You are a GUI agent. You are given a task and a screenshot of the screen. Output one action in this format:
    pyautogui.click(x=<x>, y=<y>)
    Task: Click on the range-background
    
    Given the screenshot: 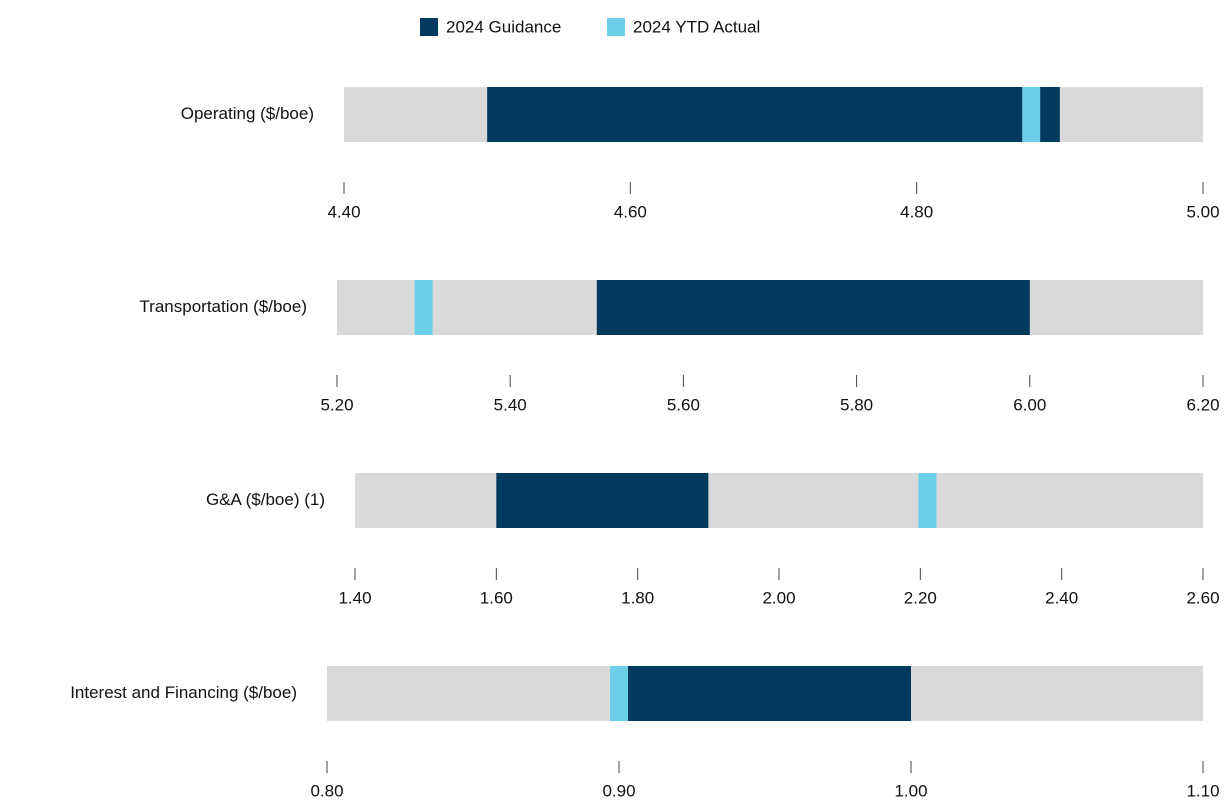 What is the action you would take?
    pyautogui.click(x=779, y=500)
    